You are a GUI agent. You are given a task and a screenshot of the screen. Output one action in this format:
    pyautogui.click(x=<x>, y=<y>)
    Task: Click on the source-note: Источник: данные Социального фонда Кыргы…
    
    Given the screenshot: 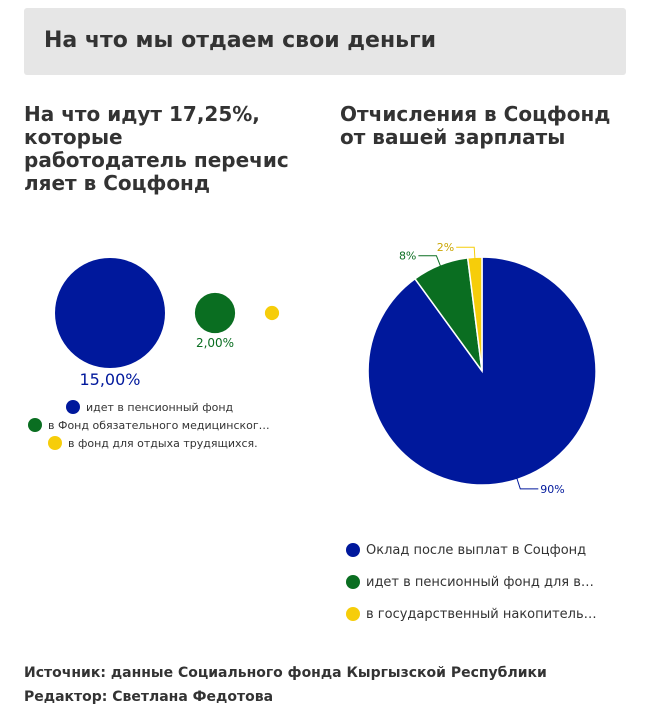 What is the action you would take?
    pyautogui.click(x=285, y=673)
    